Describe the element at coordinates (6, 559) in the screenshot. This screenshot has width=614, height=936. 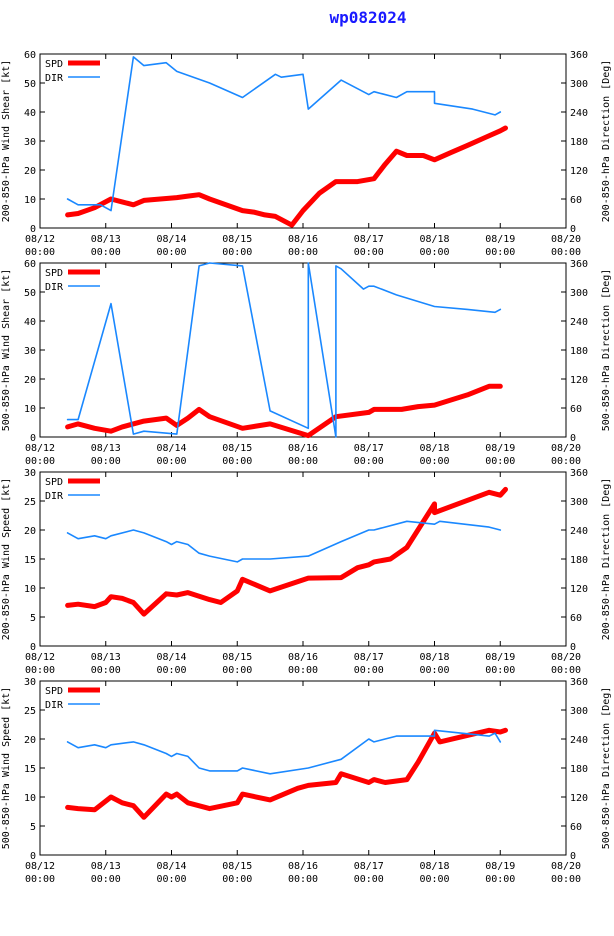
I see `y-axis-label: 200-850-hPa Wind Speed [kt]` at that location.